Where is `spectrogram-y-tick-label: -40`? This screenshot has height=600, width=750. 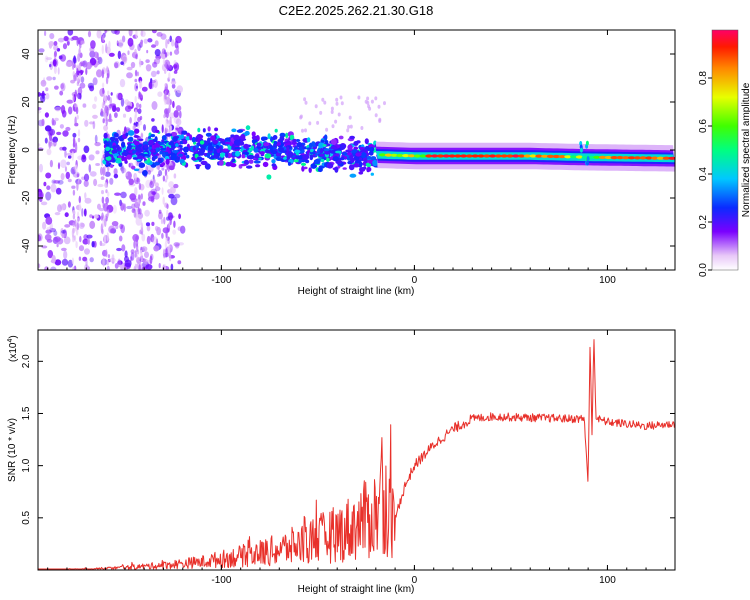 spectrogram-y-tick-label: -40 is located at coordinates (26, 245).